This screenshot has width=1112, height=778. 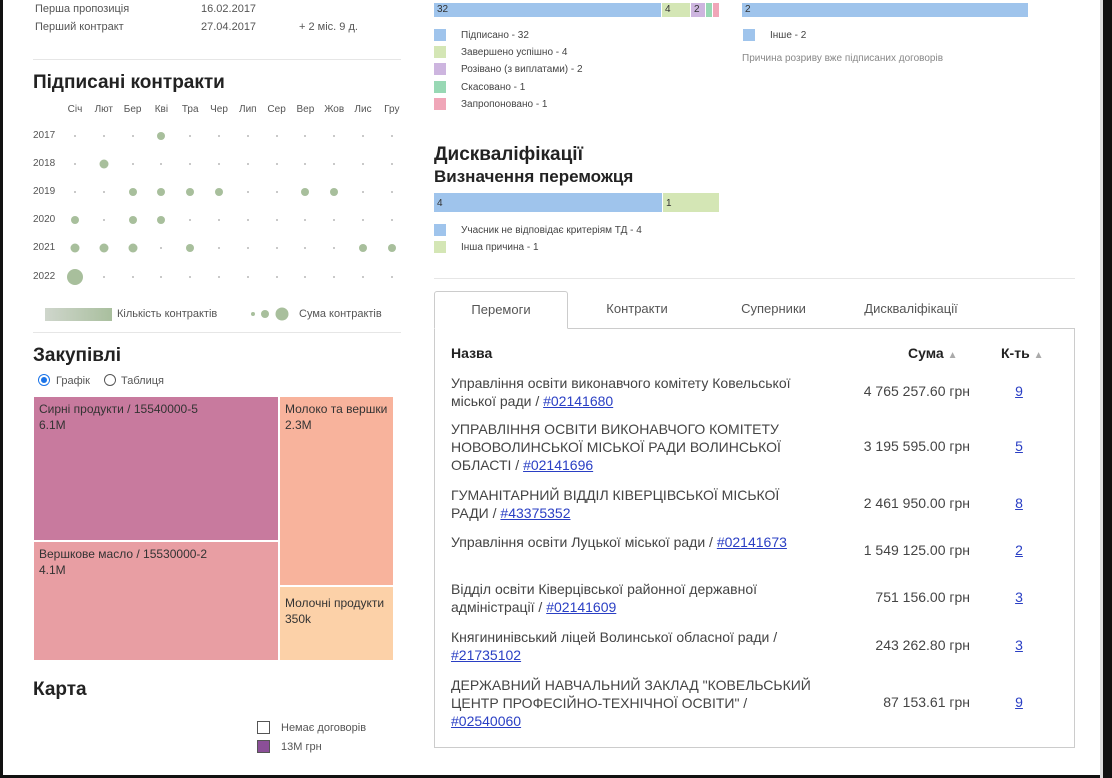 I want to click on legend-label: Підписано - 32, so click(x=495, y=35).